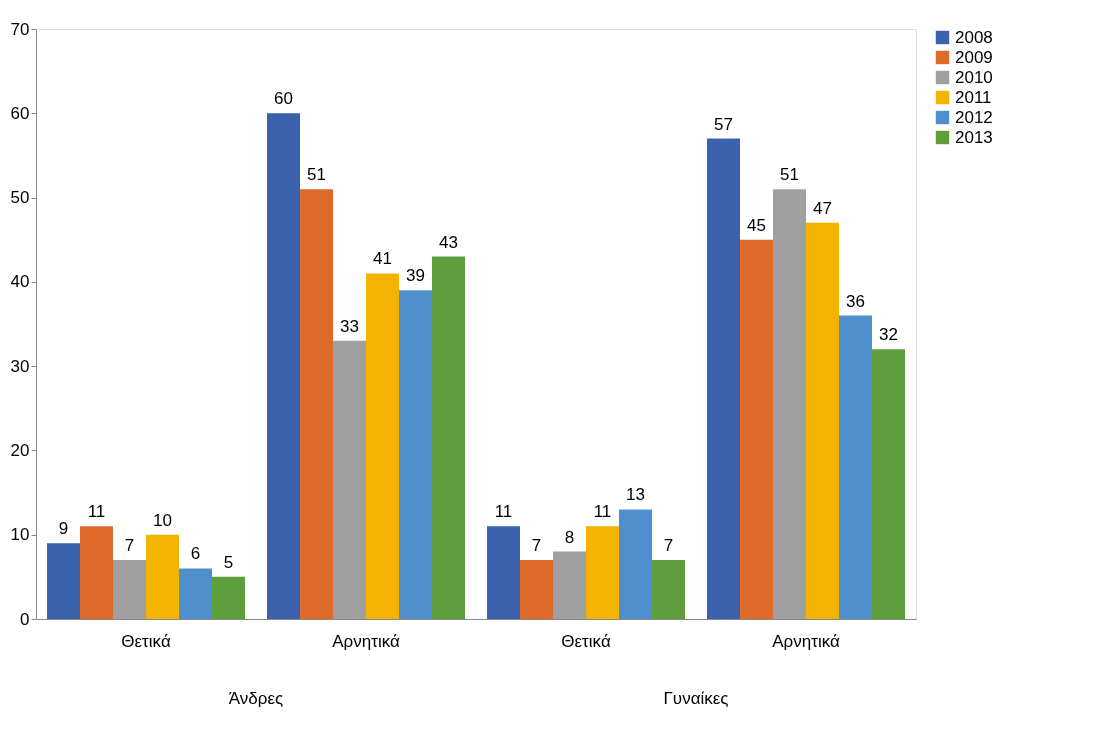  I want to click on data-label: 57, so click(723, 124).